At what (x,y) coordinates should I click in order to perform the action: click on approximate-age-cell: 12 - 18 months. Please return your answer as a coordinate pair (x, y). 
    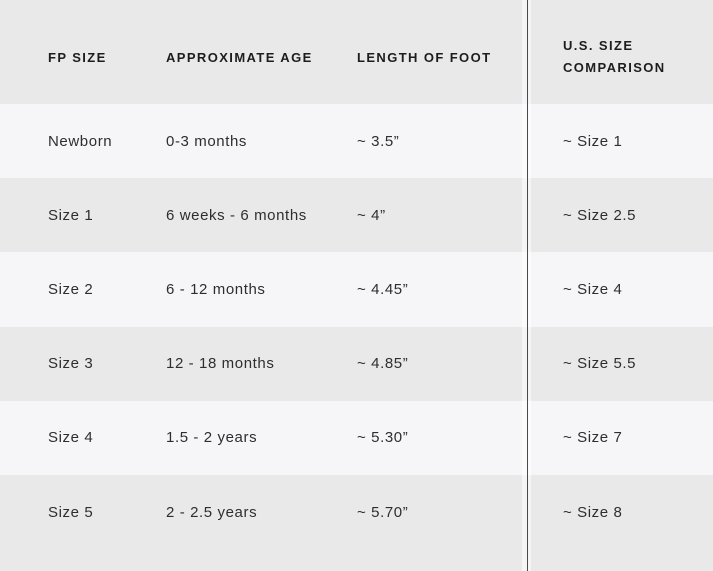
    Looking at the image, I should click on (220, 364).